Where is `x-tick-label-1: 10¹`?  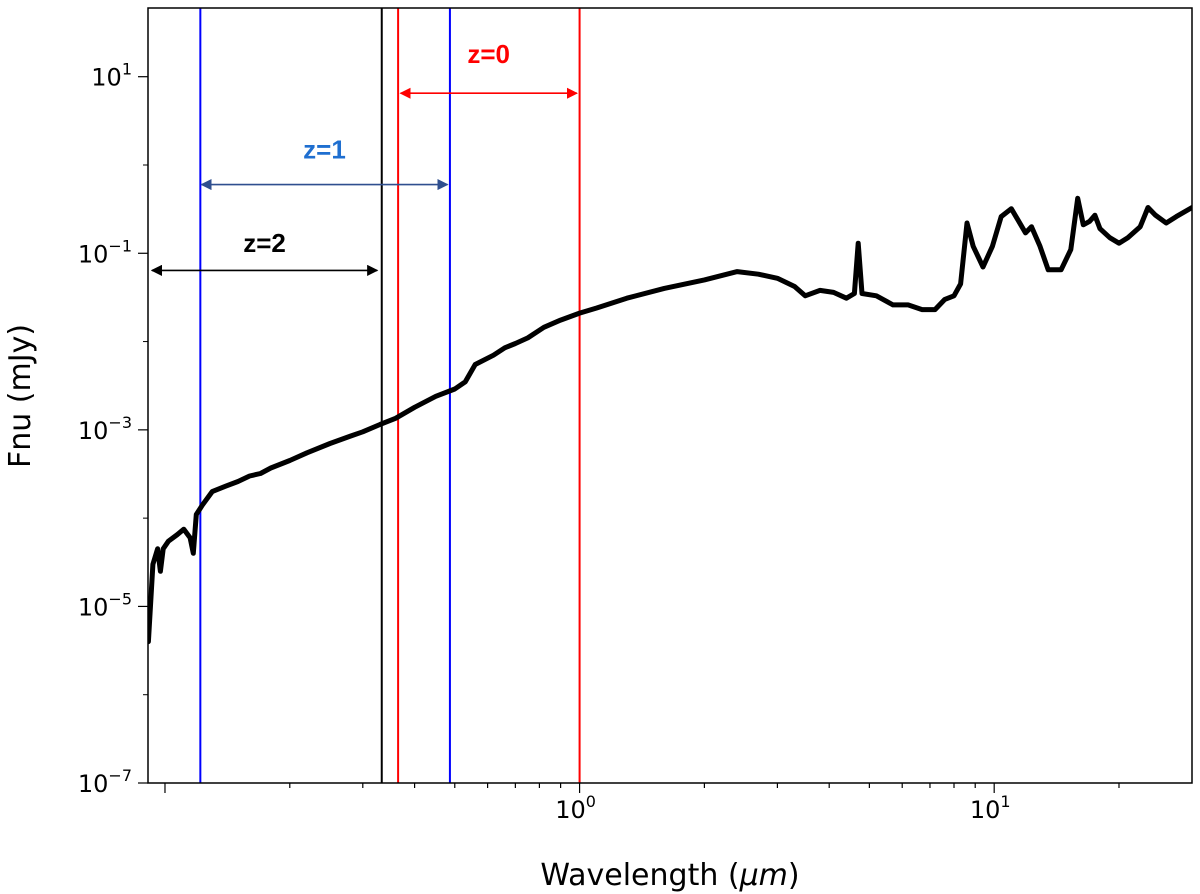 x-tick-label-1: 10¹ is located at coordinates (990, 808).